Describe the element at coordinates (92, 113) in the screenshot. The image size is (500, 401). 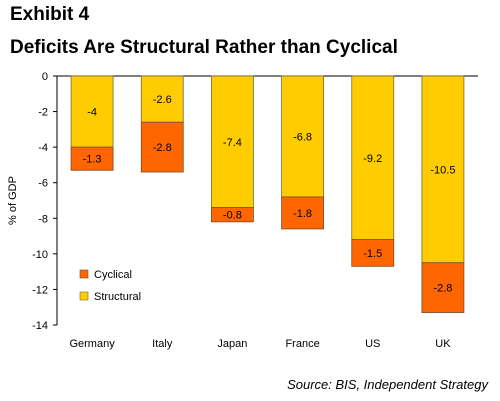
I see `data-label-structural: -4` at that location.